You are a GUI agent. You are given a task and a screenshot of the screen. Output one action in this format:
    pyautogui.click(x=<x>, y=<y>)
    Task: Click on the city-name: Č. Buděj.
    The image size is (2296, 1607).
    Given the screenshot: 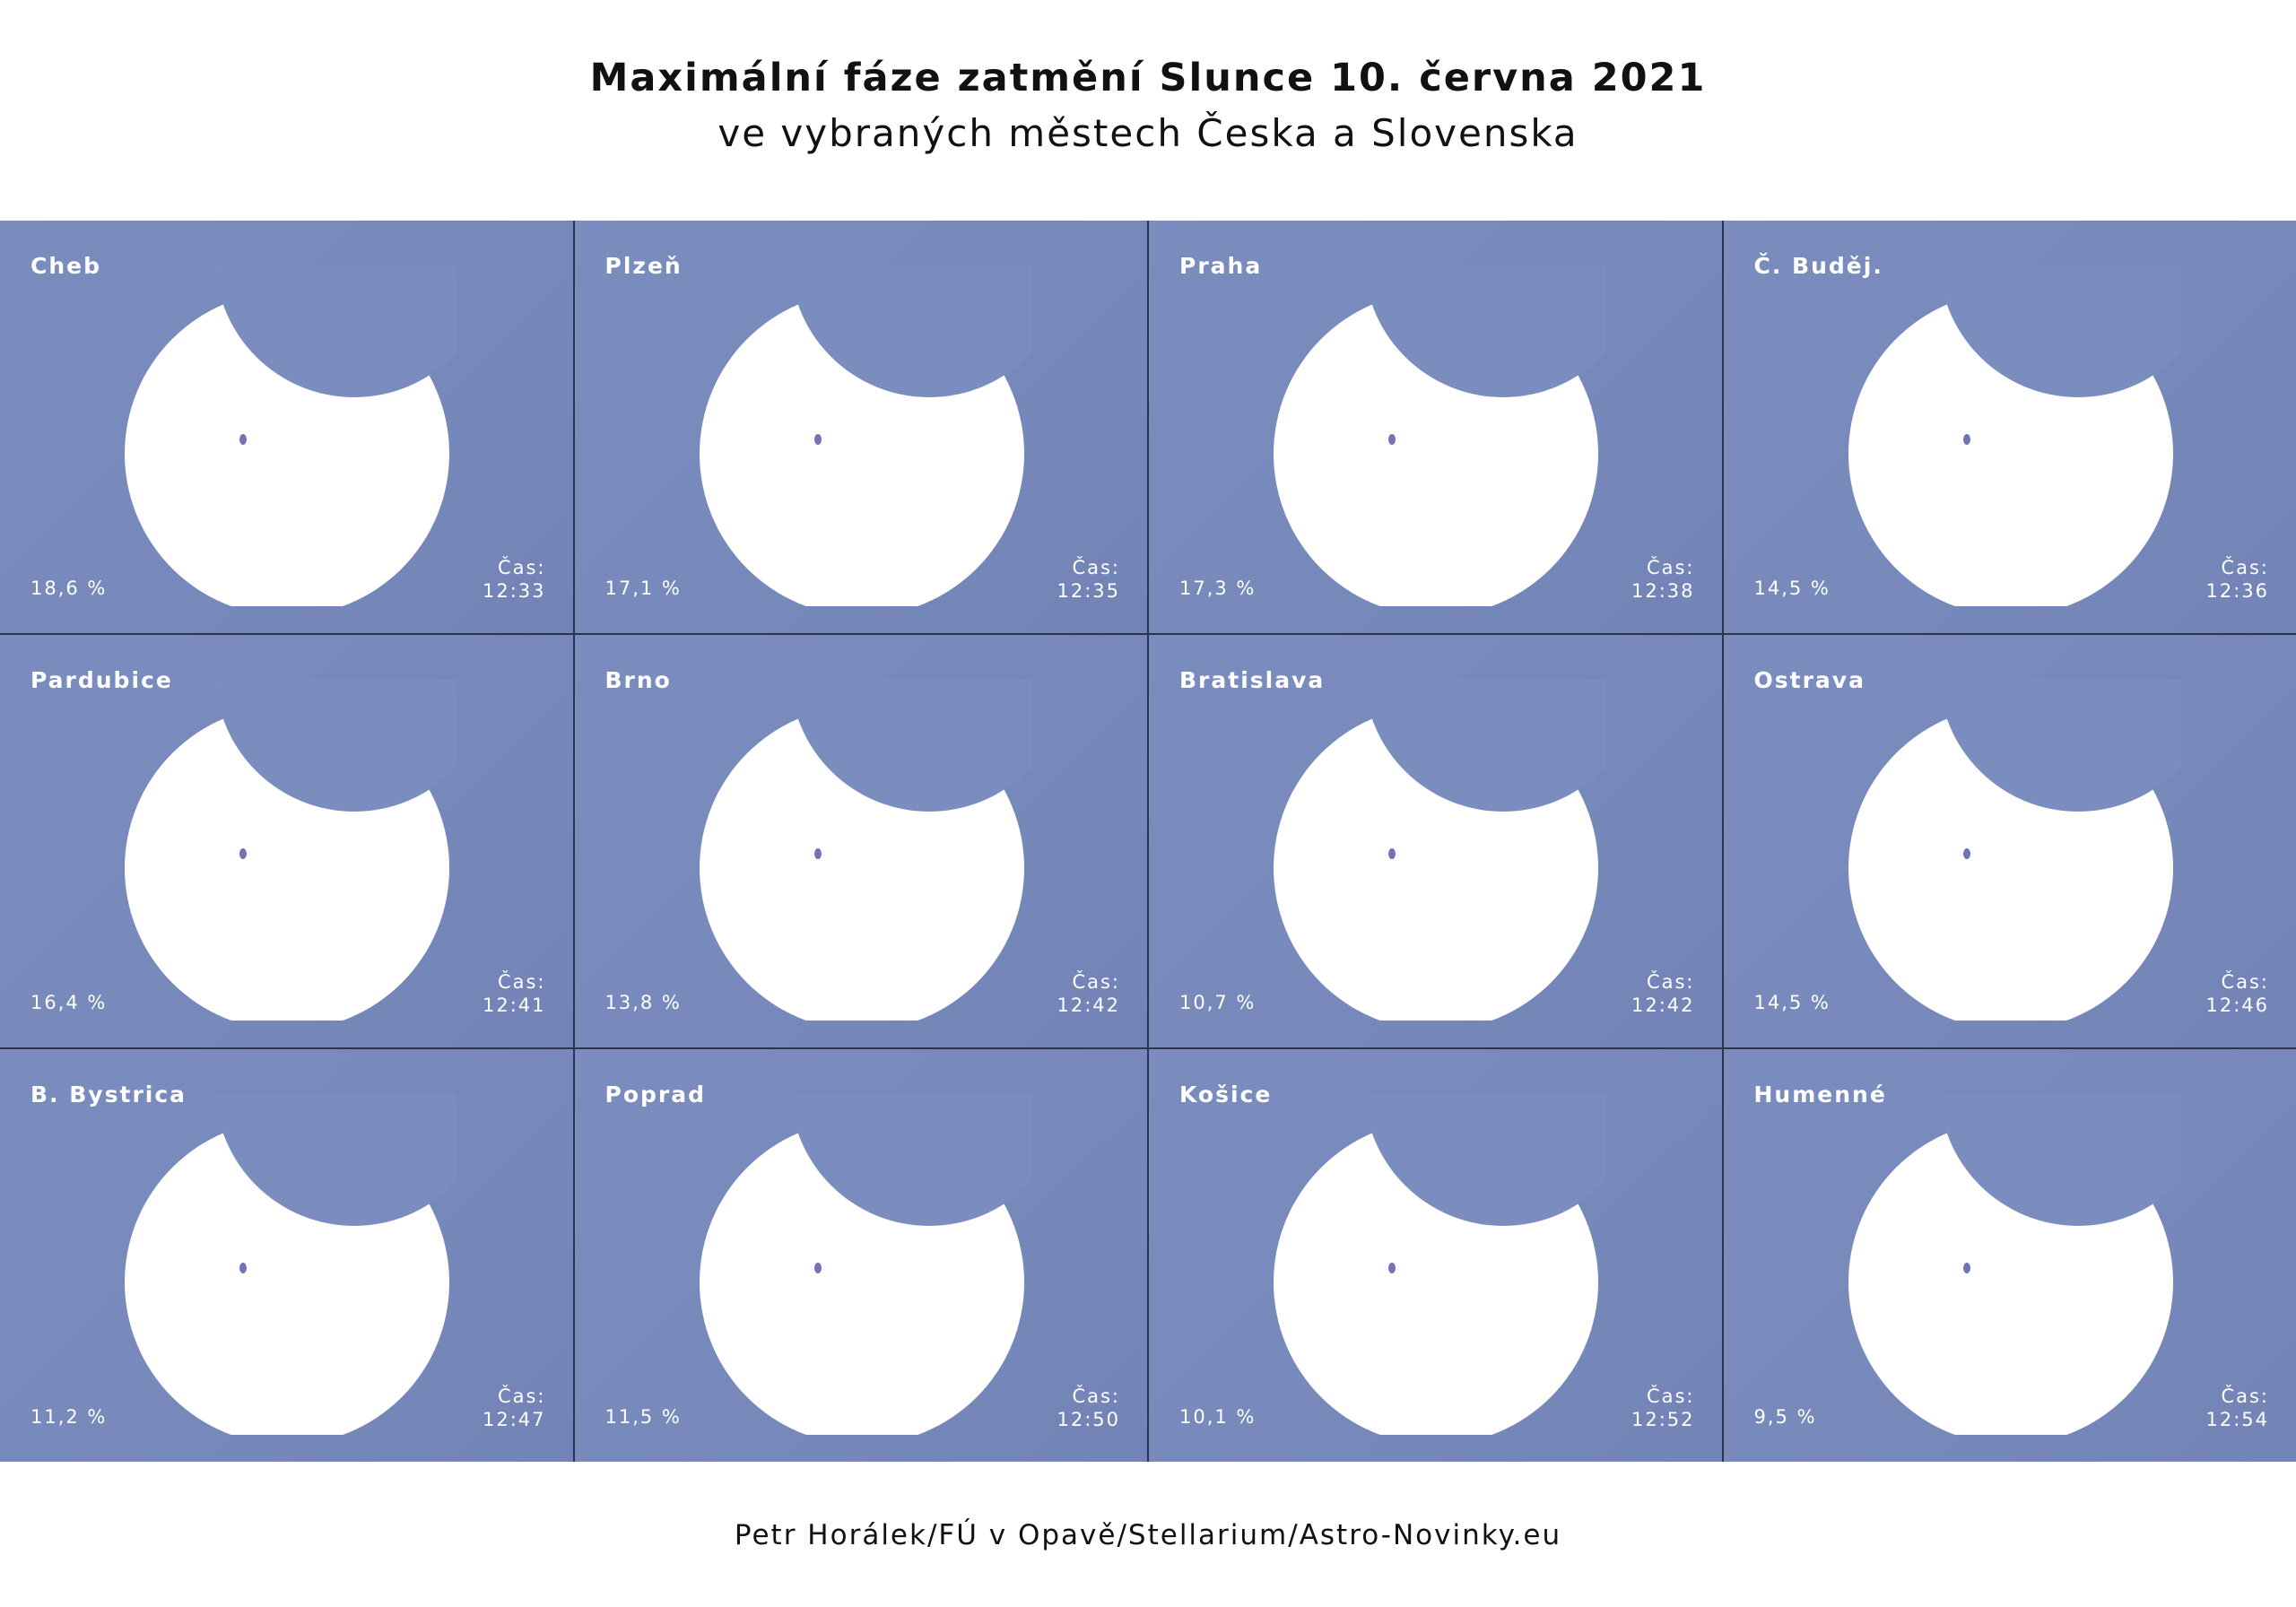 What is the action you would take?
    pyautogui.click(x=1818, y=266)
    